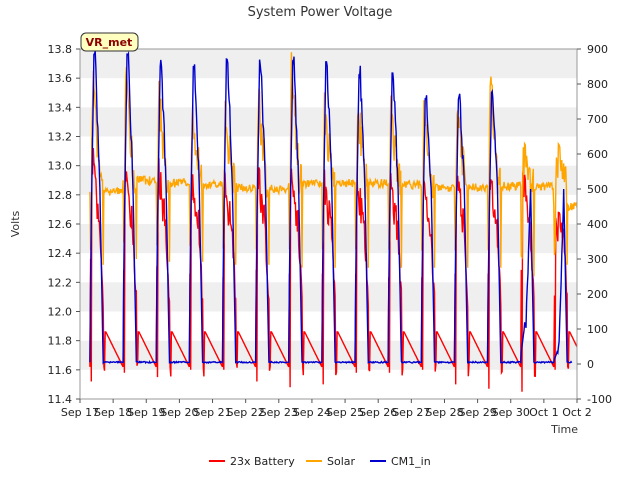  I want to click on x-tick-label: Sep 26, so click(378, 412).